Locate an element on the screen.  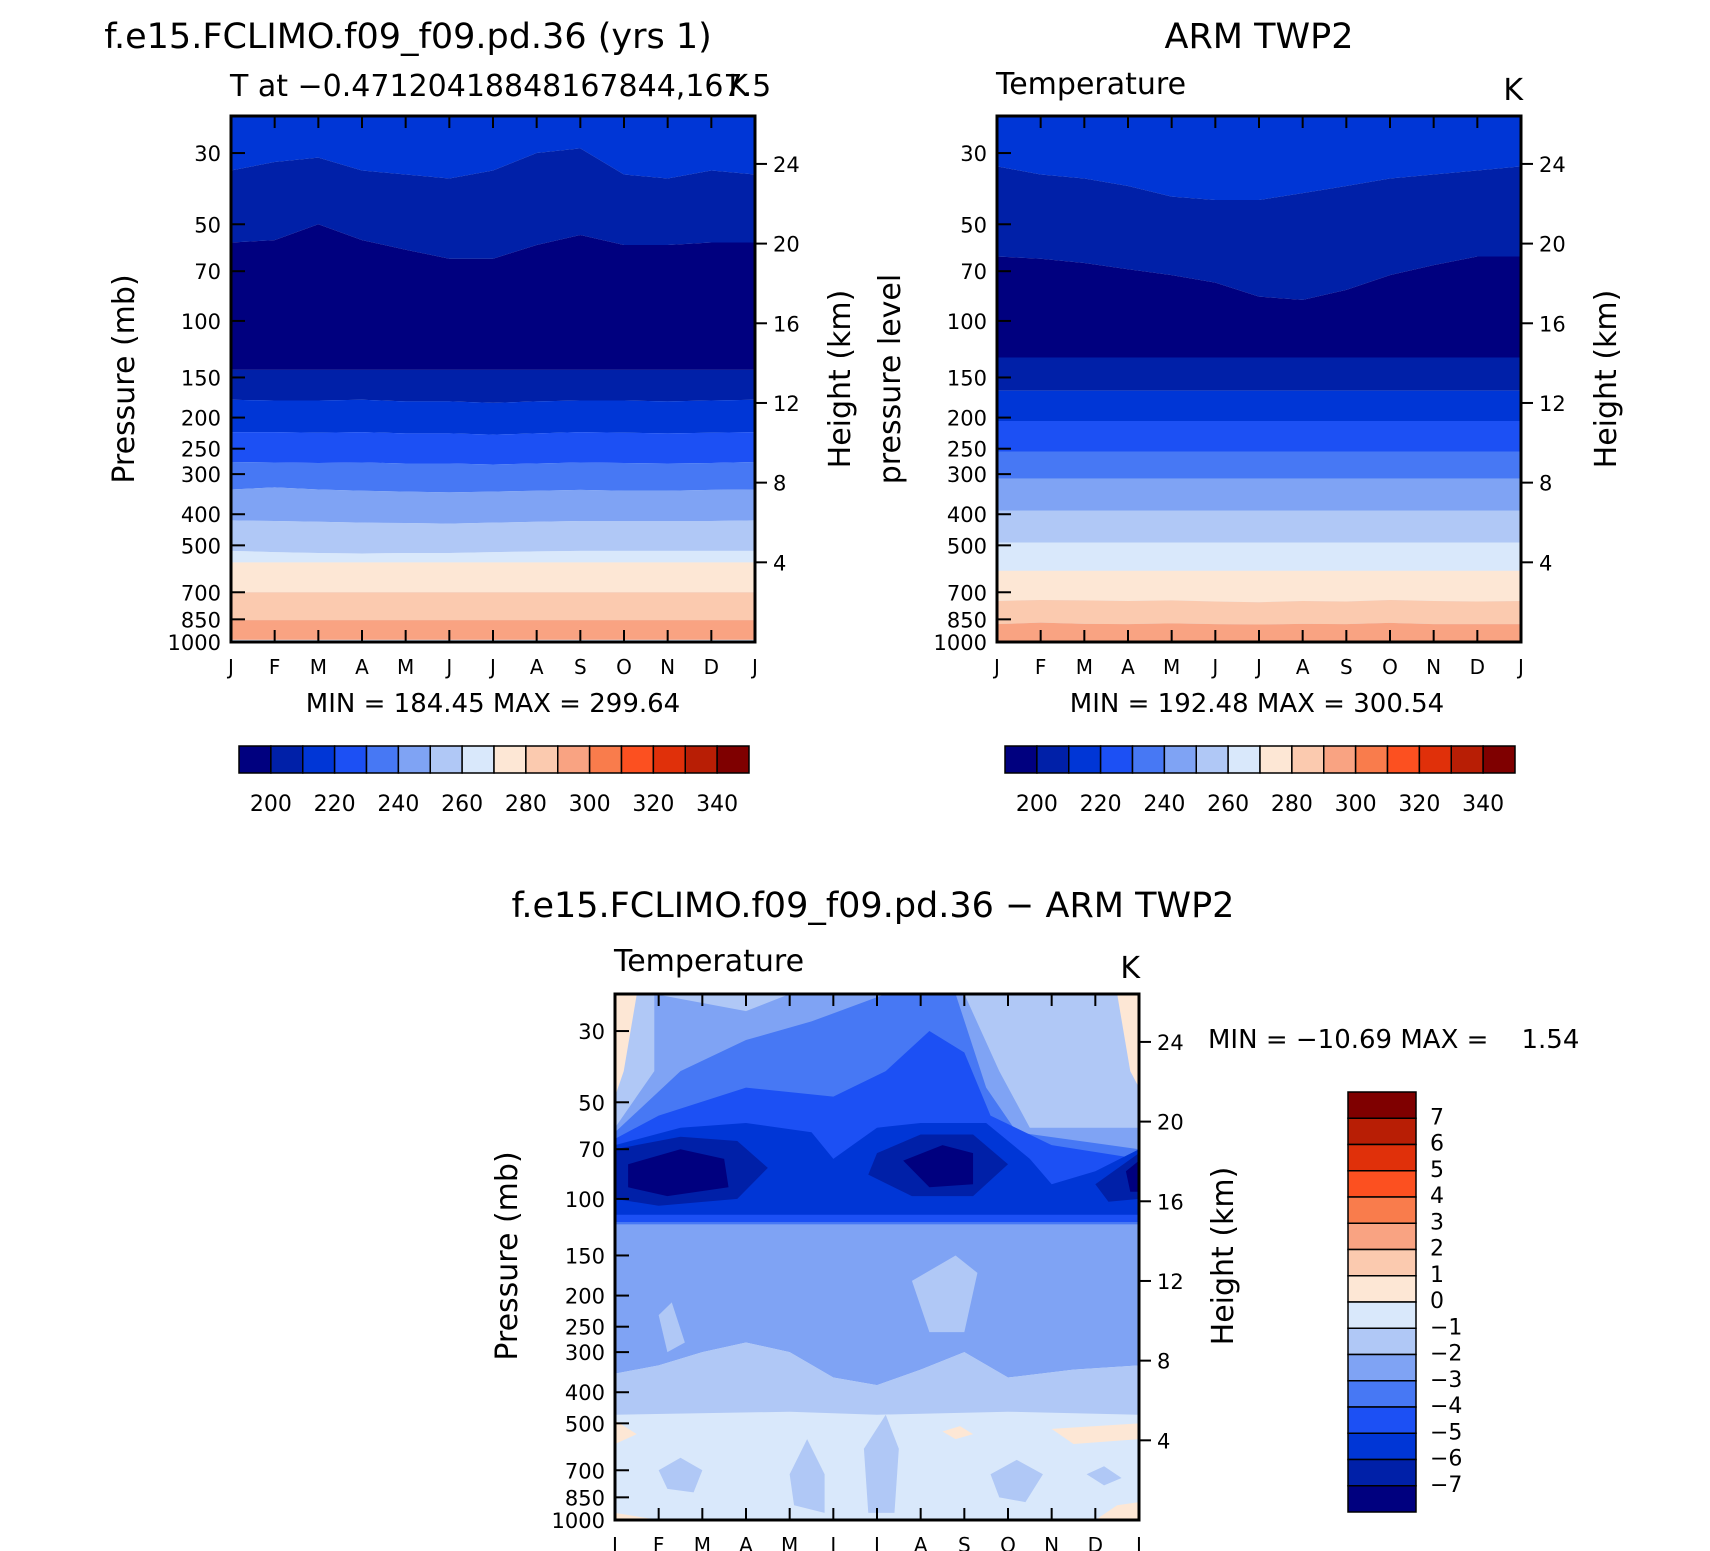
y-tick-label: 100 is located at coordinates (201, 322).